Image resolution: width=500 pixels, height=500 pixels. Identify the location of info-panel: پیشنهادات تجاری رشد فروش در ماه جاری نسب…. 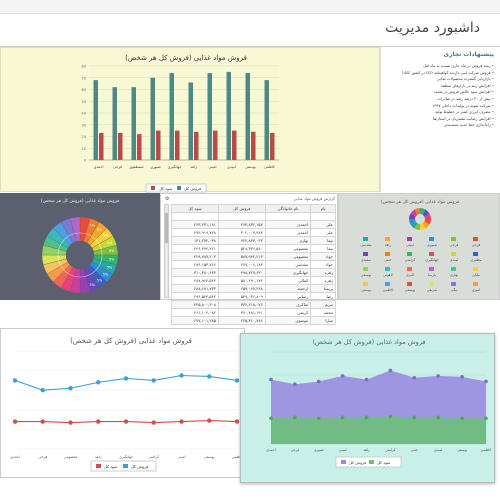
(440, 119).